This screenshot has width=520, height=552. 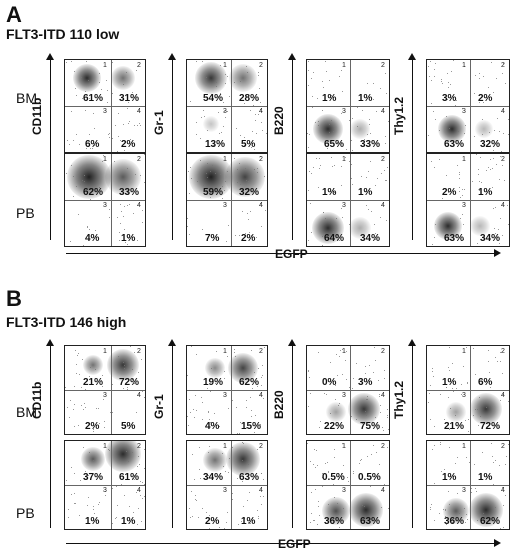 What do you see at coordinates (348, 485) in the screenshot?
I see `panel-b-plot-pb-b220: 1 2 3 4 0.5% 0.5% 36% 63%` at bounding box center [348, 485].